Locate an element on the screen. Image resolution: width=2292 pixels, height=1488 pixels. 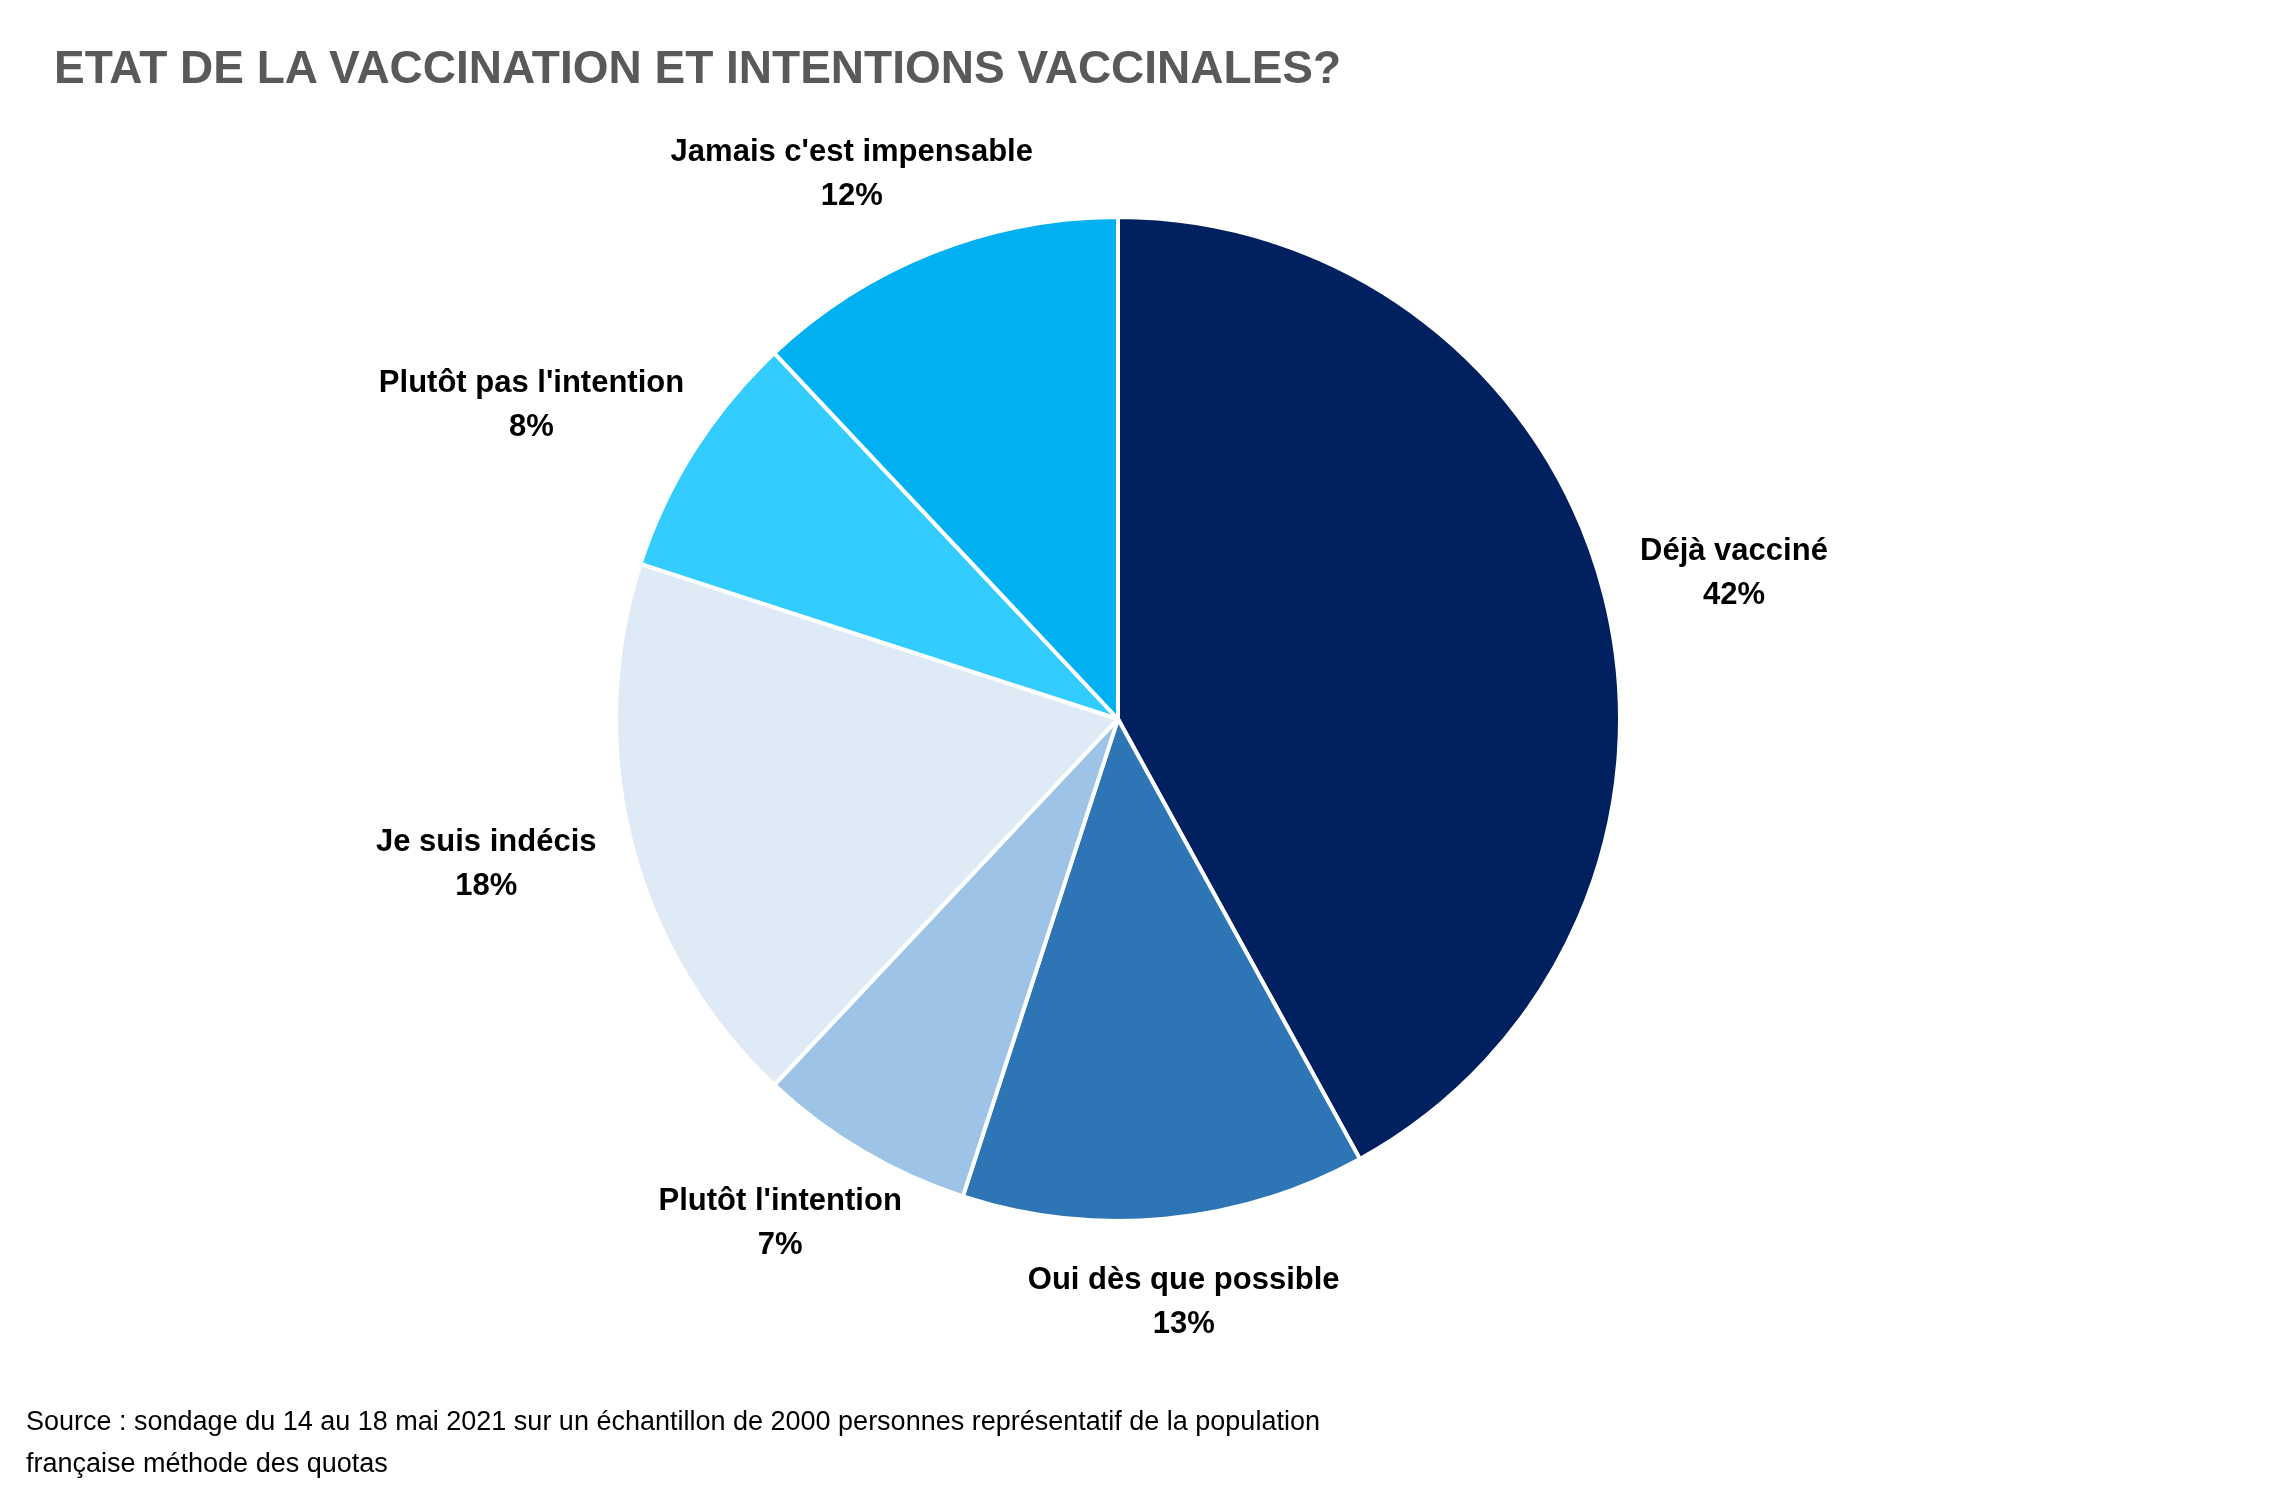
data-label: 13% is located at coordinates (1183, 1322).